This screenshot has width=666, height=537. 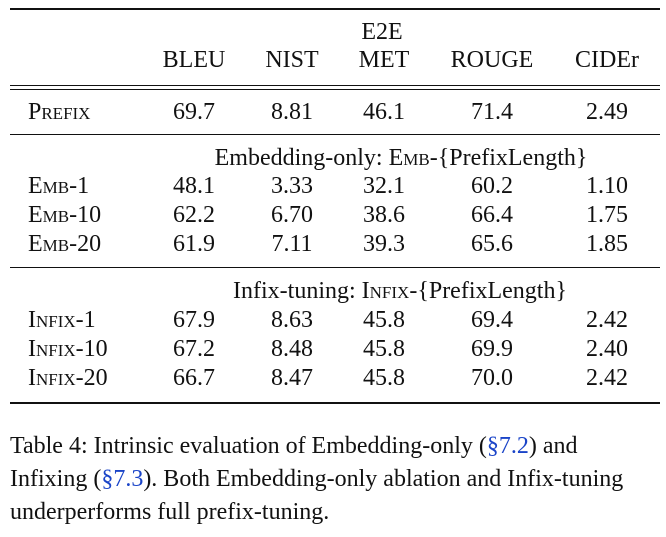 I want to click on section-rule-emb, so click(x=335, y=134).